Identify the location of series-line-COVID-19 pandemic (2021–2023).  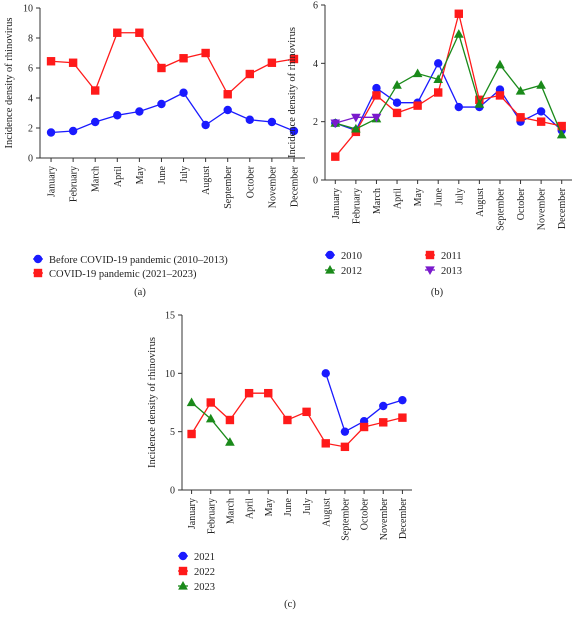
(172, 64).